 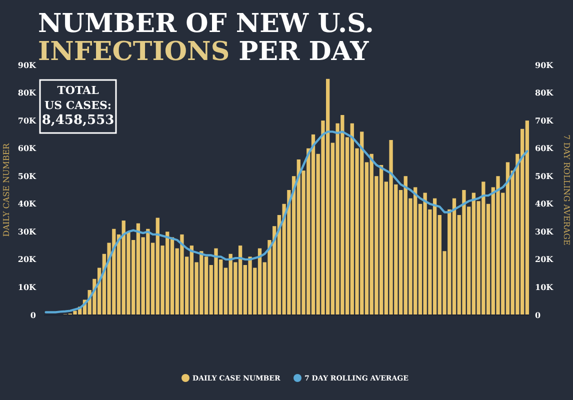 I want to click on y2-tick-label: 80K, so click(x=544, y=93).